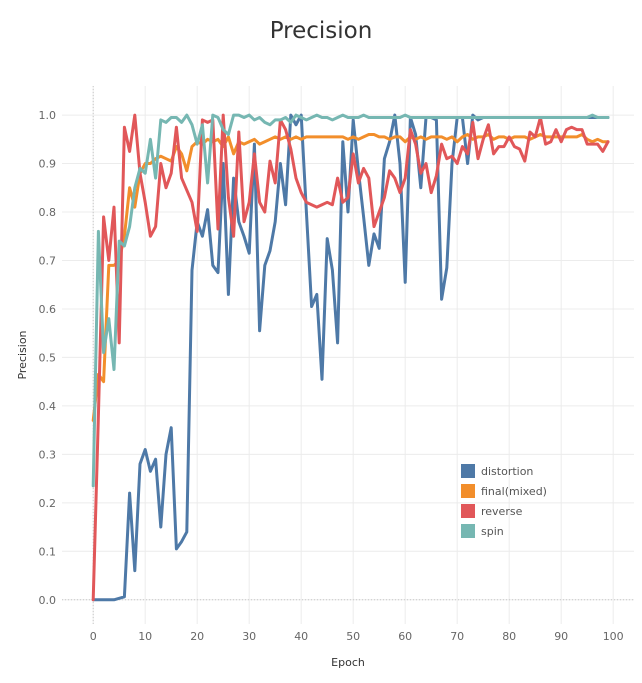 Image resolution: width=642 pixels, height=683 pixels. Describe the element at coordinates (48, 309) in the screenshot. I see `y-tick-label: 0.6` at that location.